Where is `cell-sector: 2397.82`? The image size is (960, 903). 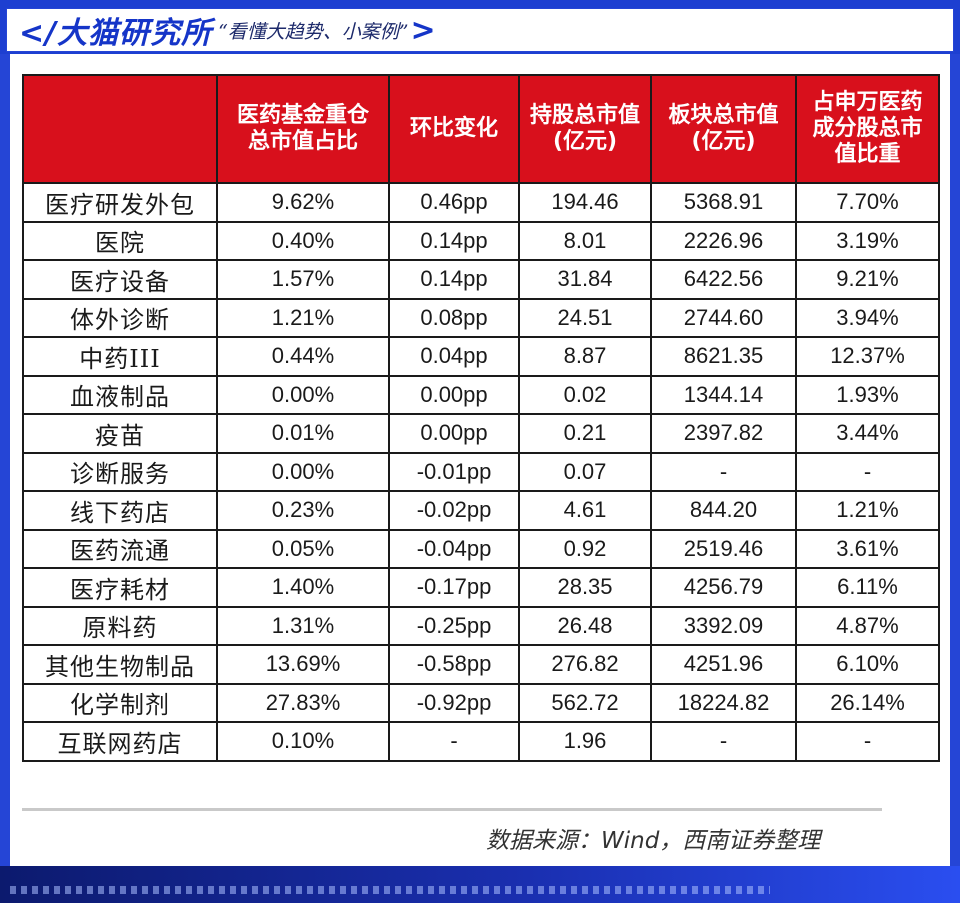
cell-sector: 2397.82 is located at coordinates (723, 433).